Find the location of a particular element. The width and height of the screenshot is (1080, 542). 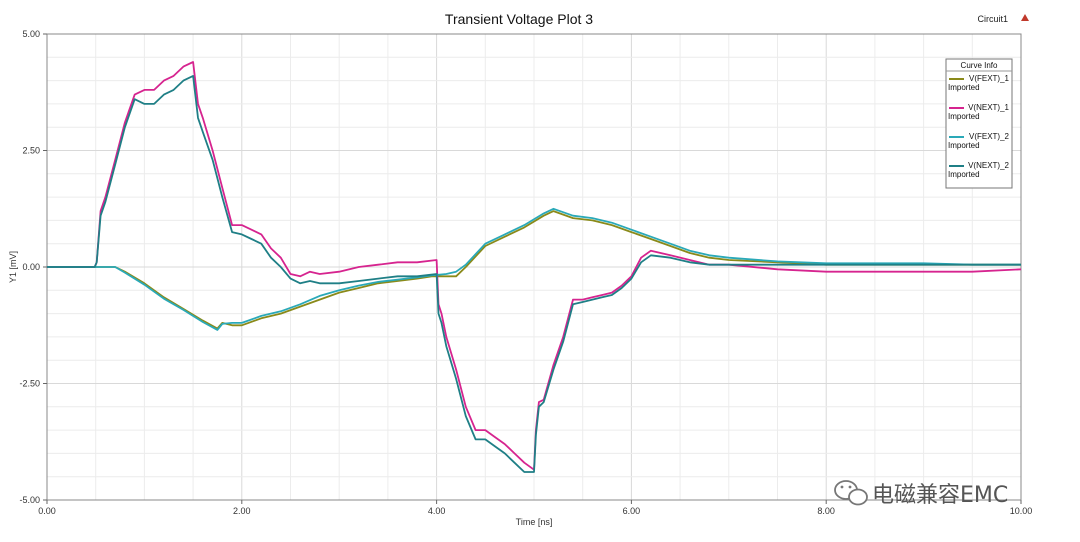

x-axis-label: Time [ns] is located at coordinates (534, 522).